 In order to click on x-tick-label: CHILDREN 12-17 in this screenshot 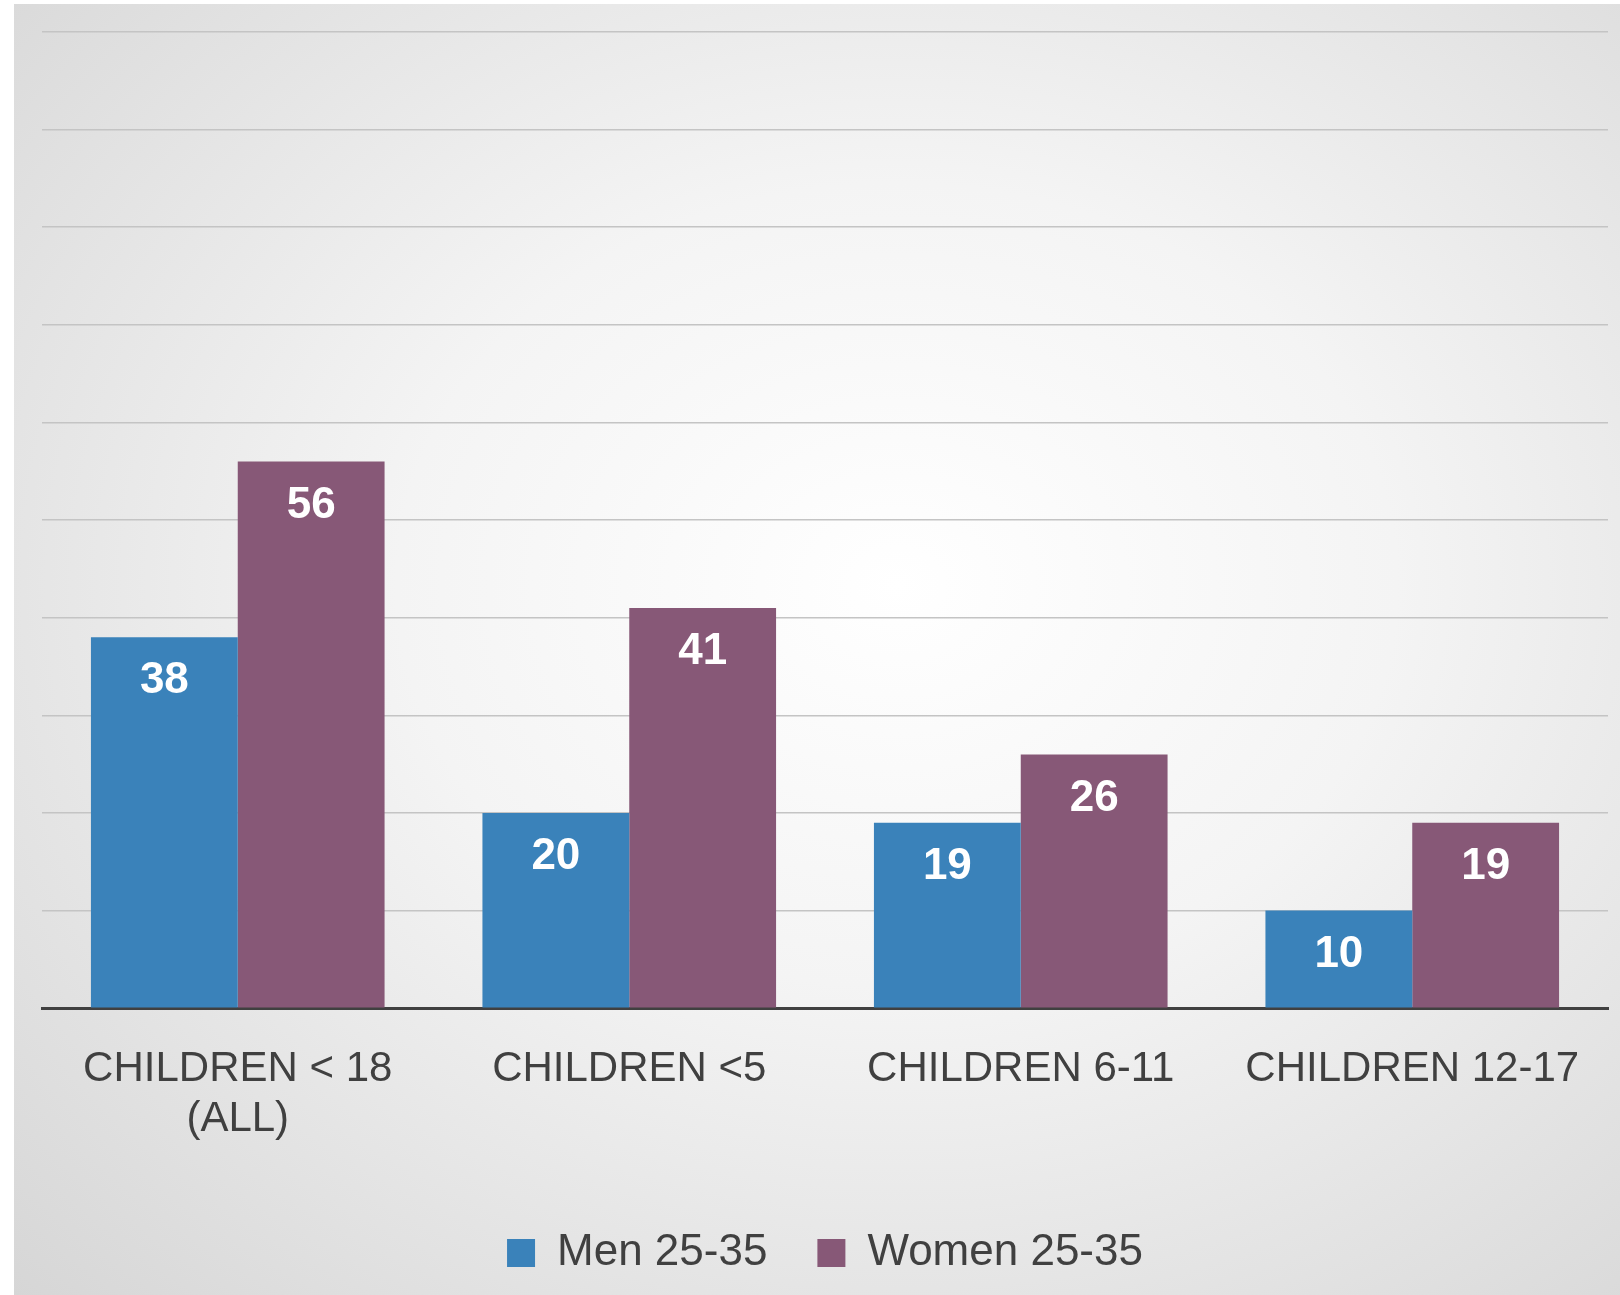, I will do `click(1412, 1066)`.